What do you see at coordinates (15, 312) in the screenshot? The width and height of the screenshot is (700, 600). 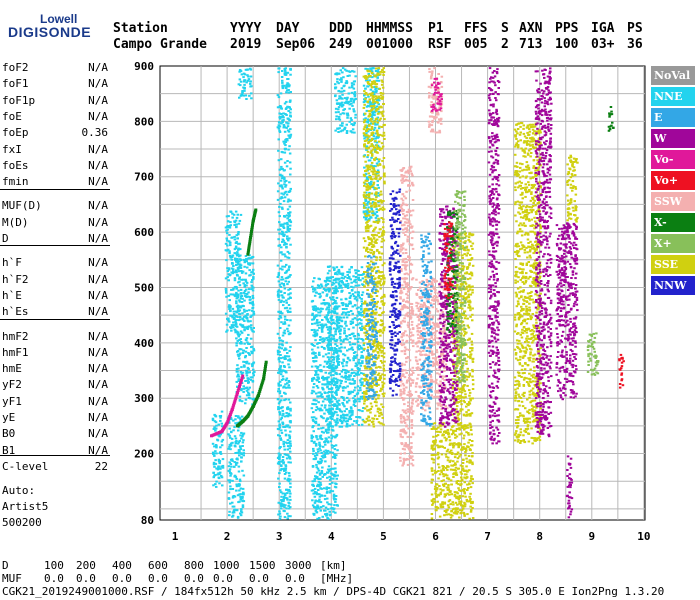 I see `parameter-label: h`Es` at bounding box center [15, 312].